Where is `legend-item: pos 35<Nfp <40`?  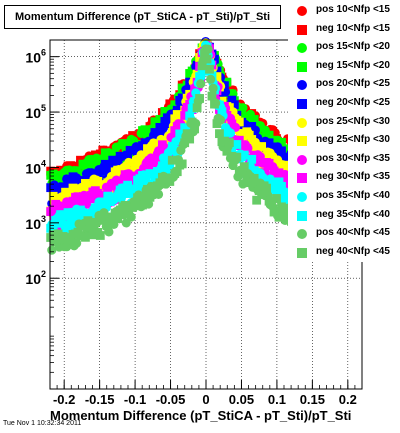
legend-item: pos 35<Nfp <40 is located at coordinates (343, 197).